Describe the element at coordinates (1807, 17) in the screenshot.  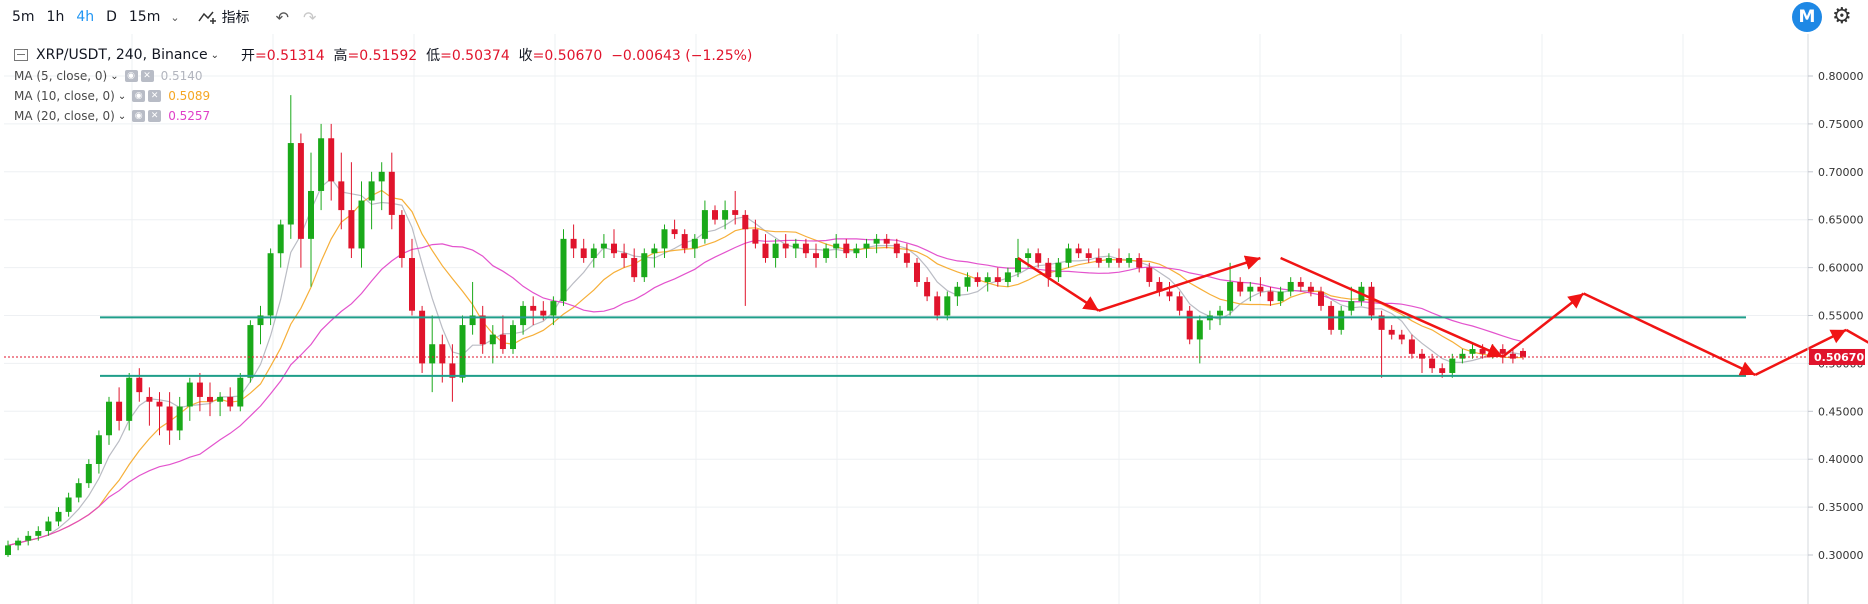
I see `app-logo-icon: M` at that location.